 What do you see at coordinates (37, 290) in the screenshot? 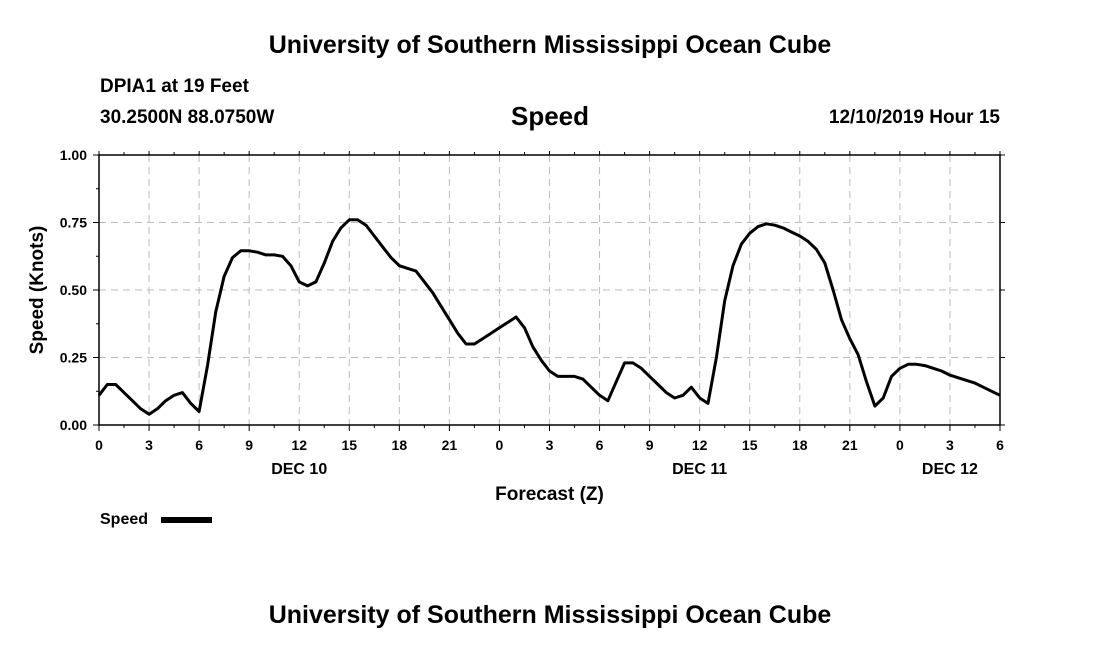
I see `y-axis-label: Speed (Knots)` at bounding box center [37, 290].